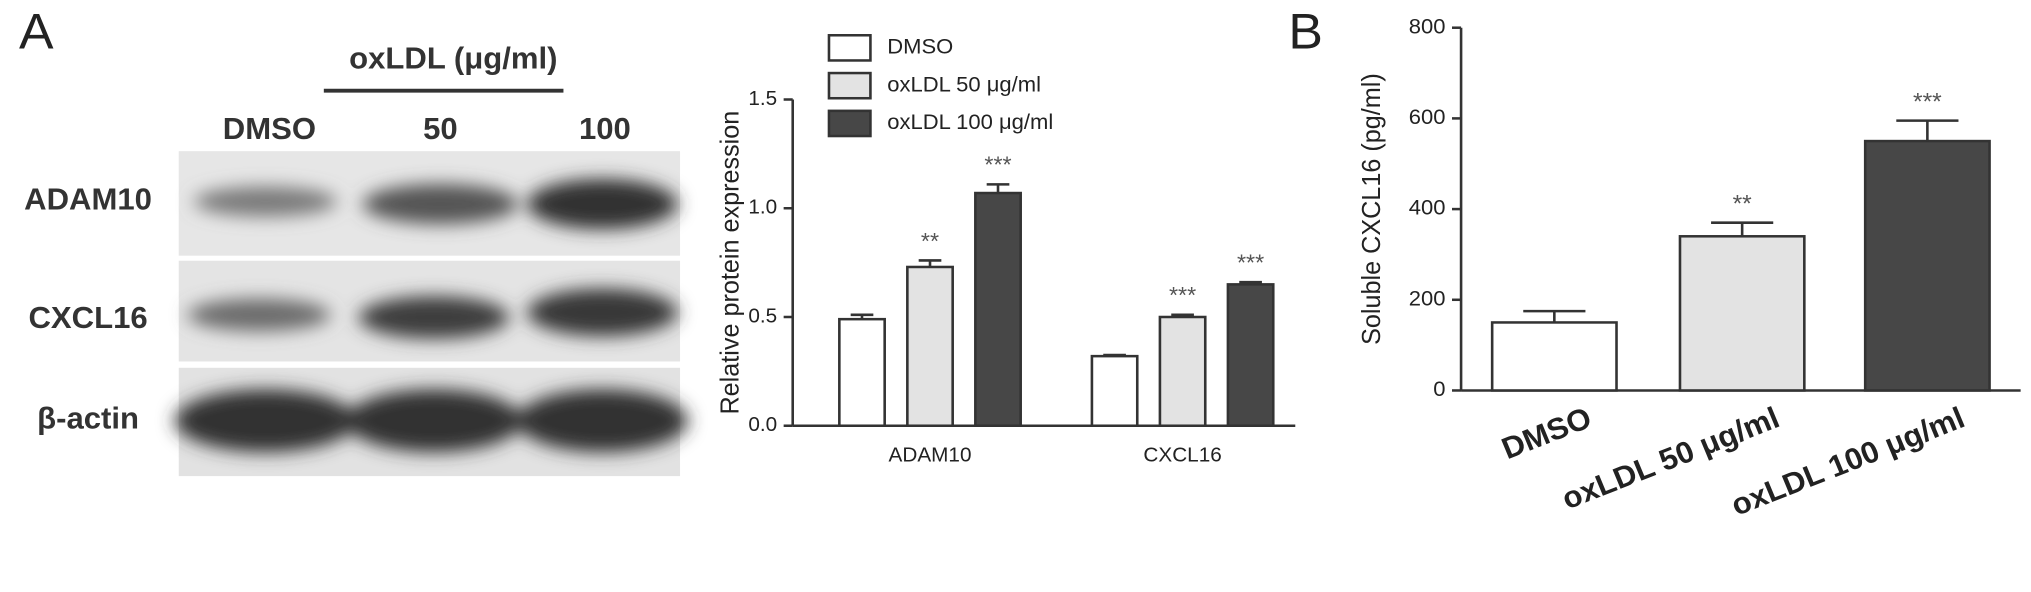 The height and width of the screenshot is (592, 2031). What do you see at coordinates (1439, 388) in the screenshot?
I see `y-tick-label: 0` at bounding box center [1439, 388].